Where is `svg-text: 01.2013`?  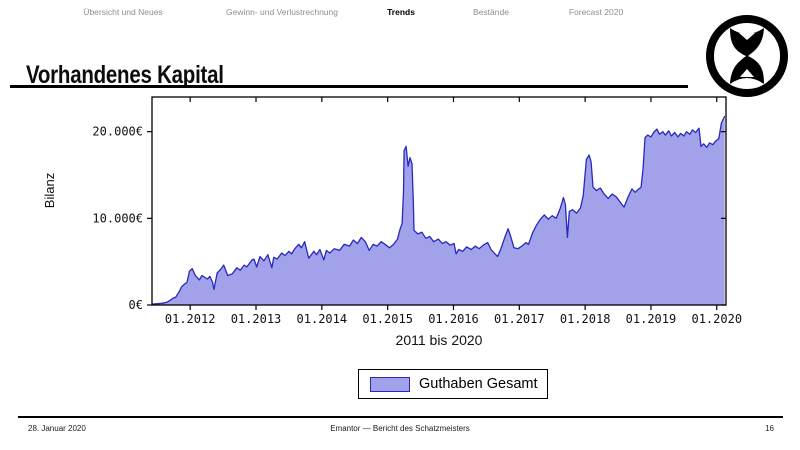 svg-text: 01.2013 is located at coordinates (256, 319).